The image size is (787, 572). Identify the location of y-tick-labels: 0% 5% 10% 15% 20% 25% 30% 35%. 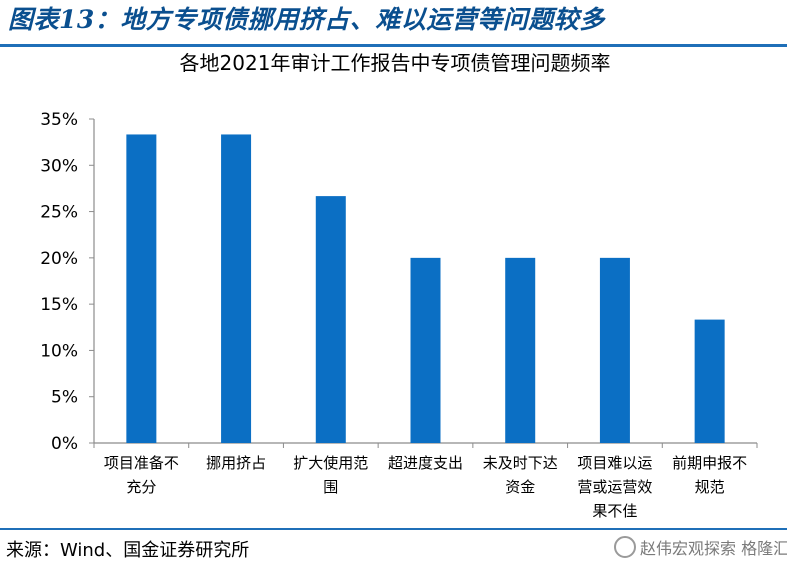
(59, 282).